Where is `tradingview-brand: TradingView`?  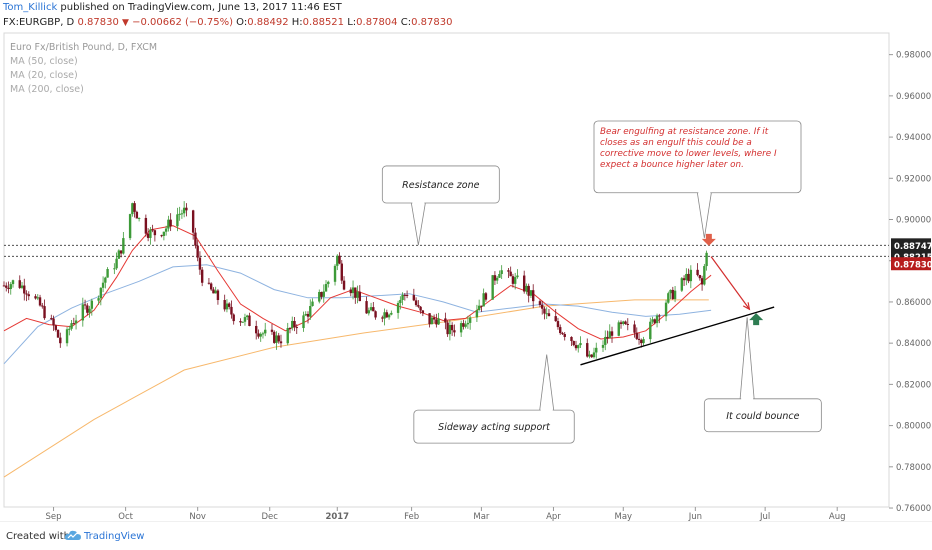 tradingview-brand: TradingView is located at coordinates (114, 536).